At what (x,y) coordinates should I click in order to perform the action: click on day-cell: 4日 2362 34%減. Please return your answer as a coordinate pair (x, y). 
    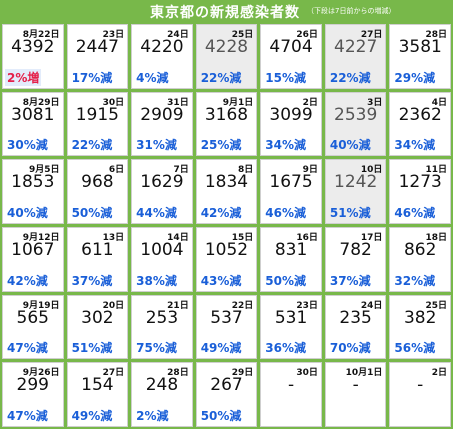
    Looking at the image, I should click on (420, 124).